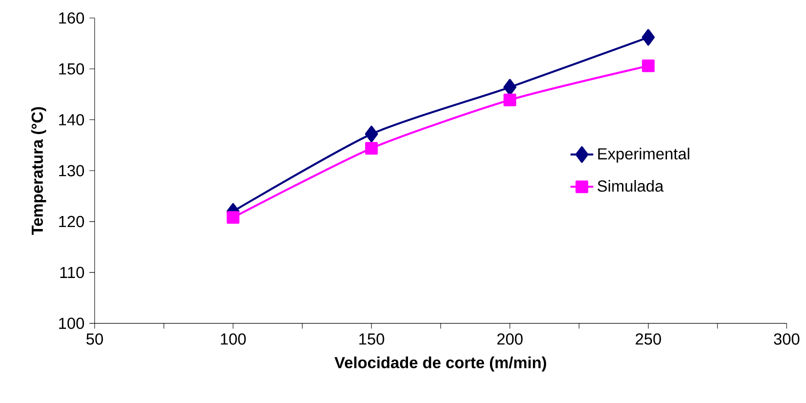 The height and width of the screenshot is (403, 806). I want to click on x-tick-label: 50, so click(94, 339).